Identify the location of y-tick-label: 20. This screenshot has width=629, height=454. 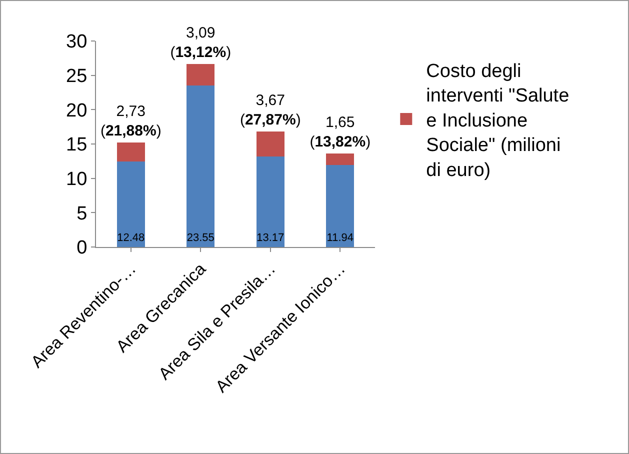
(77, 111).